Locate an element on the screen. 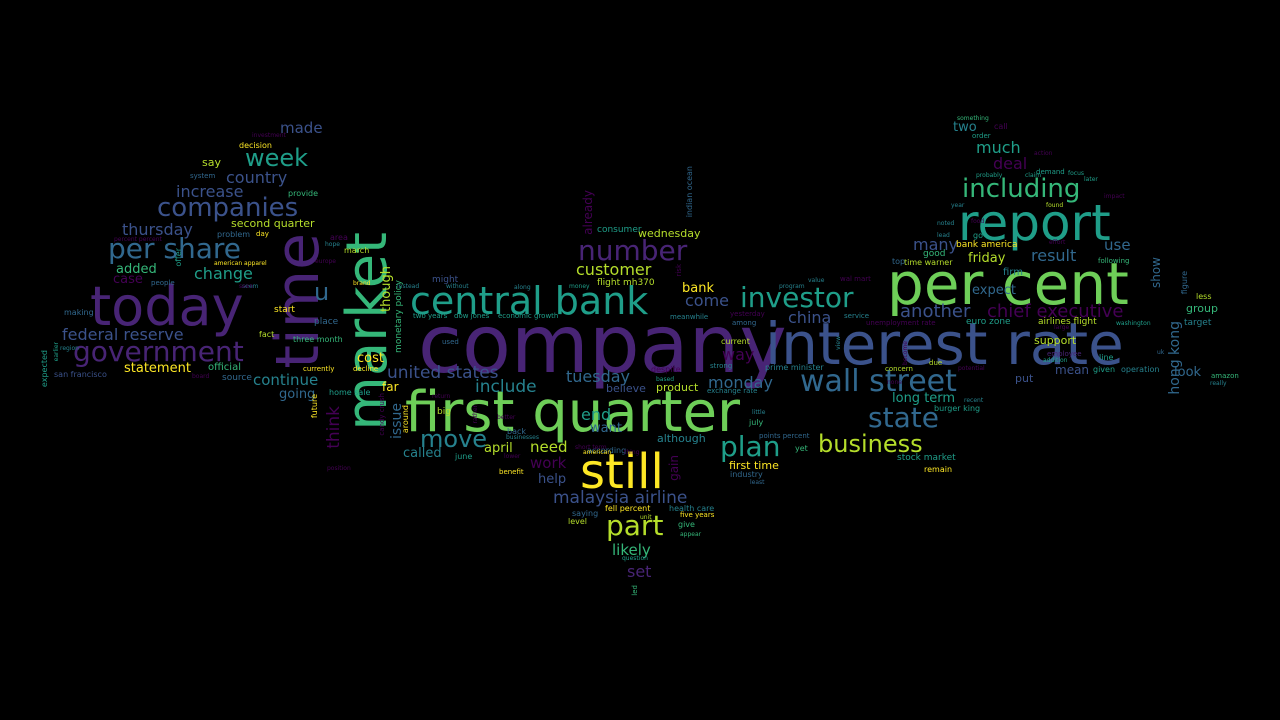 The image size is (1280, 720). word-two-years: two years is located at coordinates (430, 316).